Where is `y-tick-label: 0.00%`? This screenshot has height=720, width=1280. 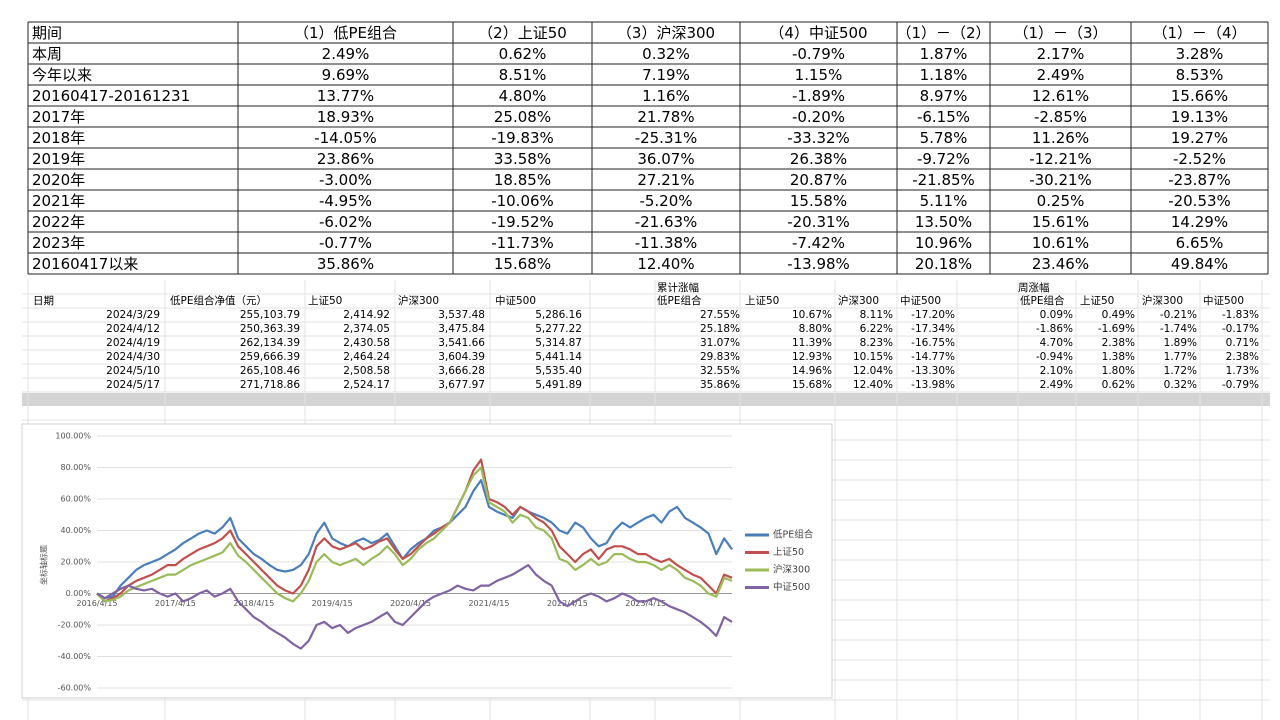
y-tick-label: 0.00% is located at coordinates (79, 593).